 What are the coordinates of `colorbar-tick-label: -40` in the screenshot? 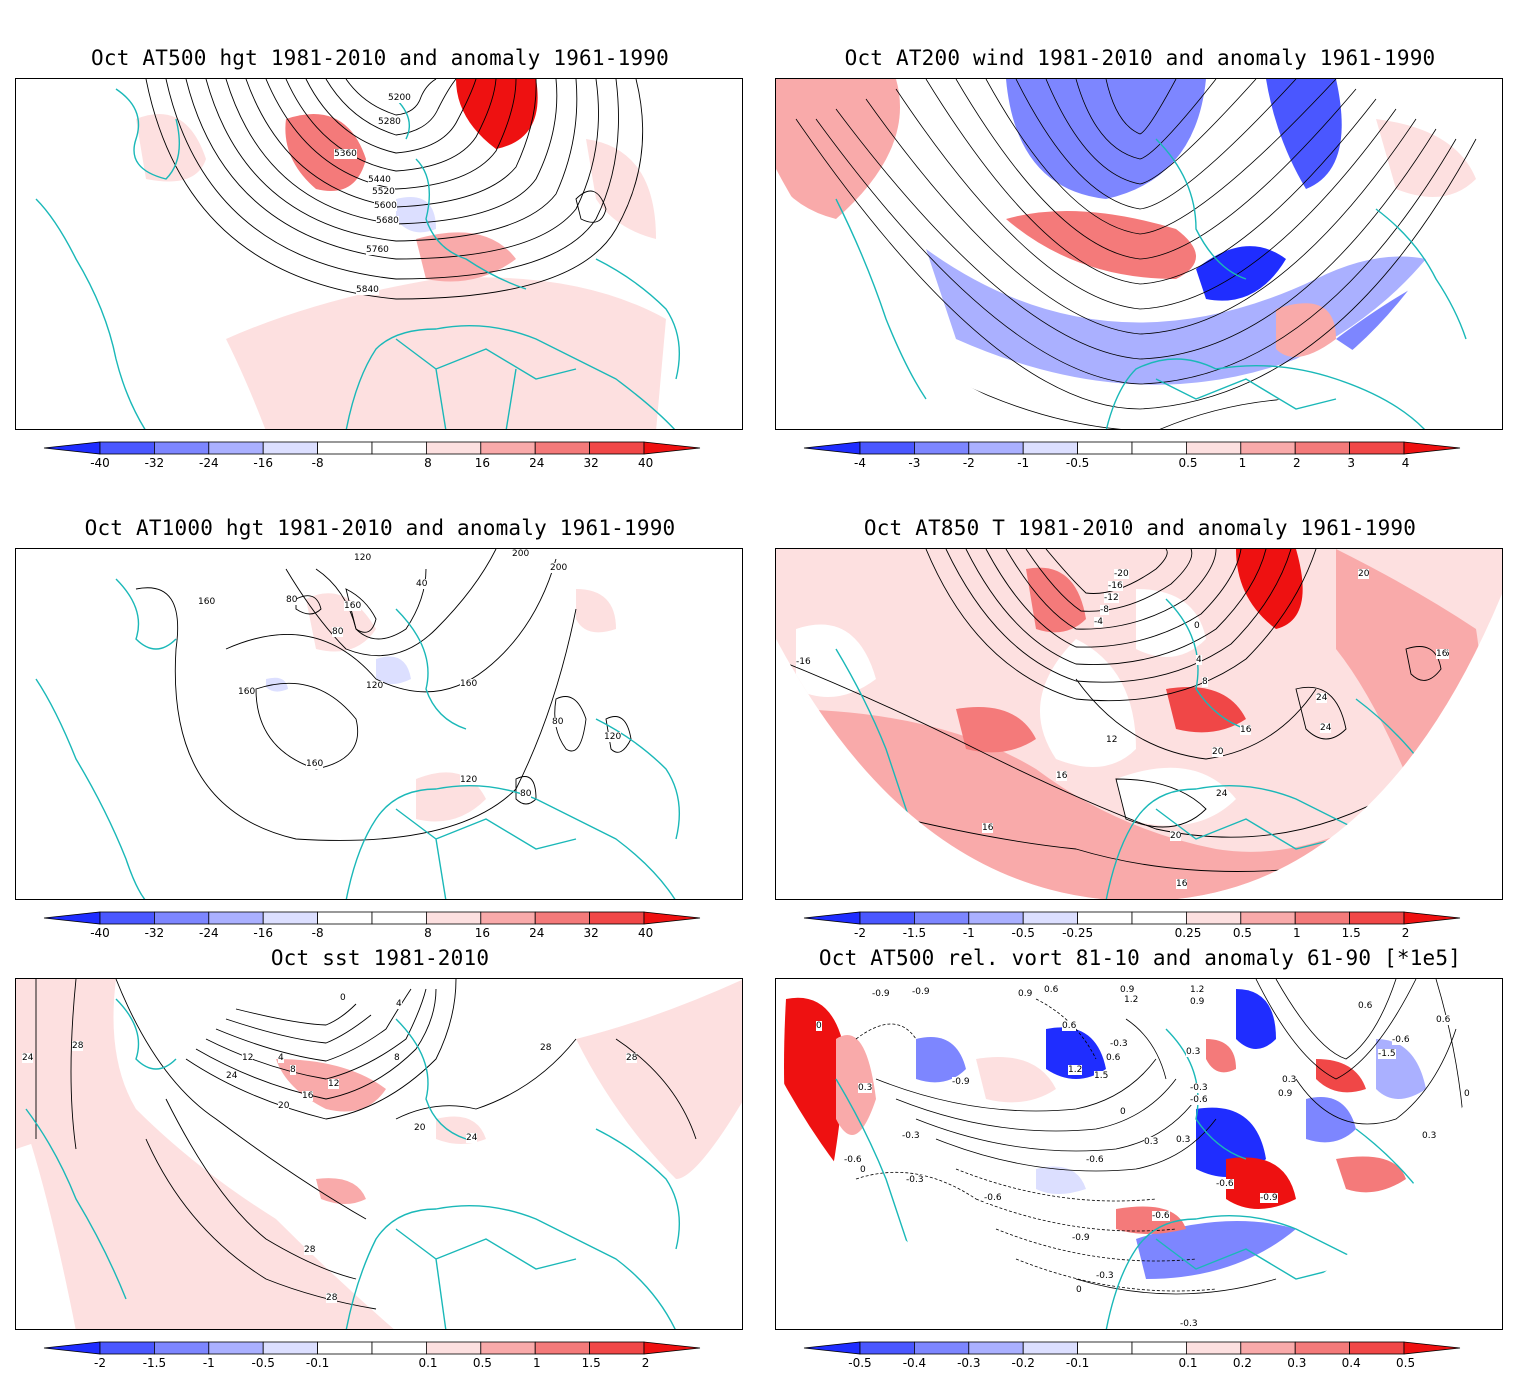 It's located at (100, 463).